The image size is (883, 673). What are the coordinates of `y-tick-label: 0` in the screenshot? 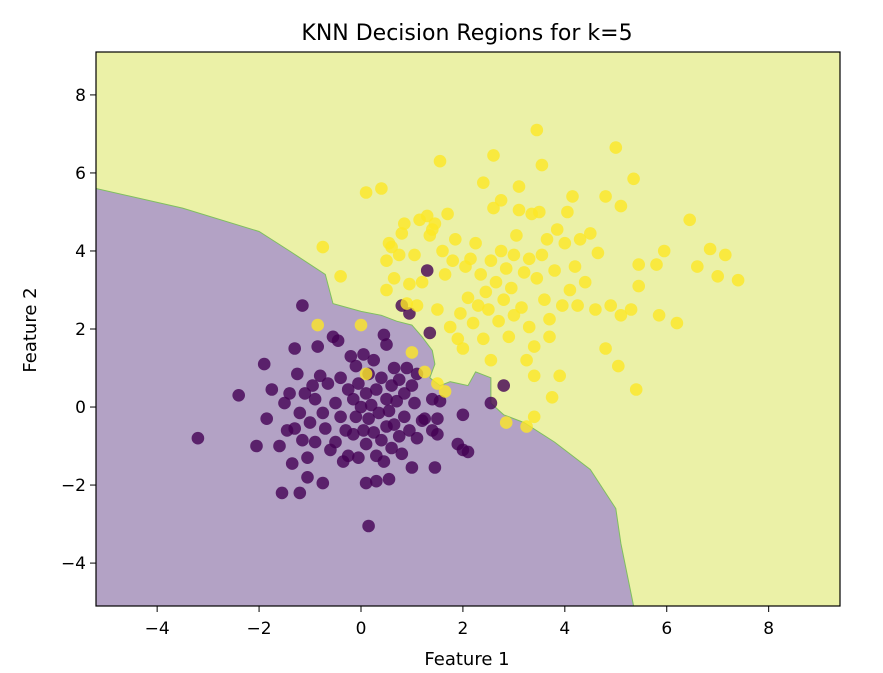 It's located at (80, 408).